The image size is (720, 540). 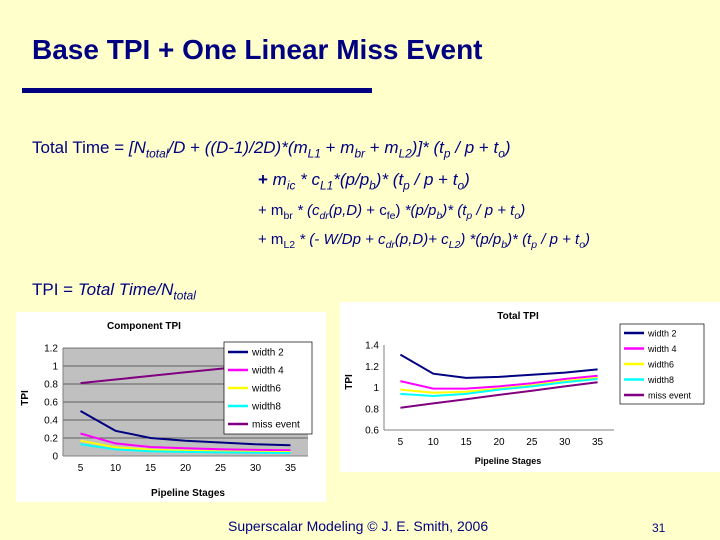 I want to click on y-tick-label: 1.4, so click(x=372, y=346).